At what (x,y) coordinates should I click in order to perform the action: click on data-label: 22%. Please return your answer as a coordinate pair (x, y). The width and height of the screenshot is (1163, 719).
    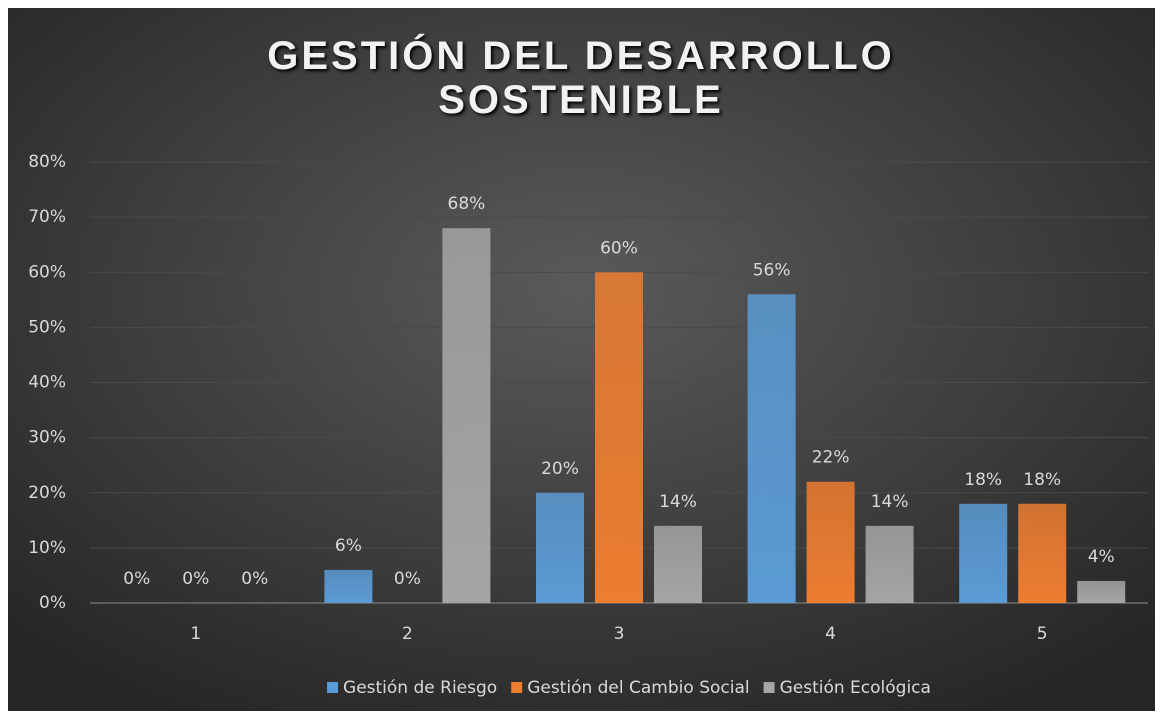
    Looking at the image, I should click on (831, 458).